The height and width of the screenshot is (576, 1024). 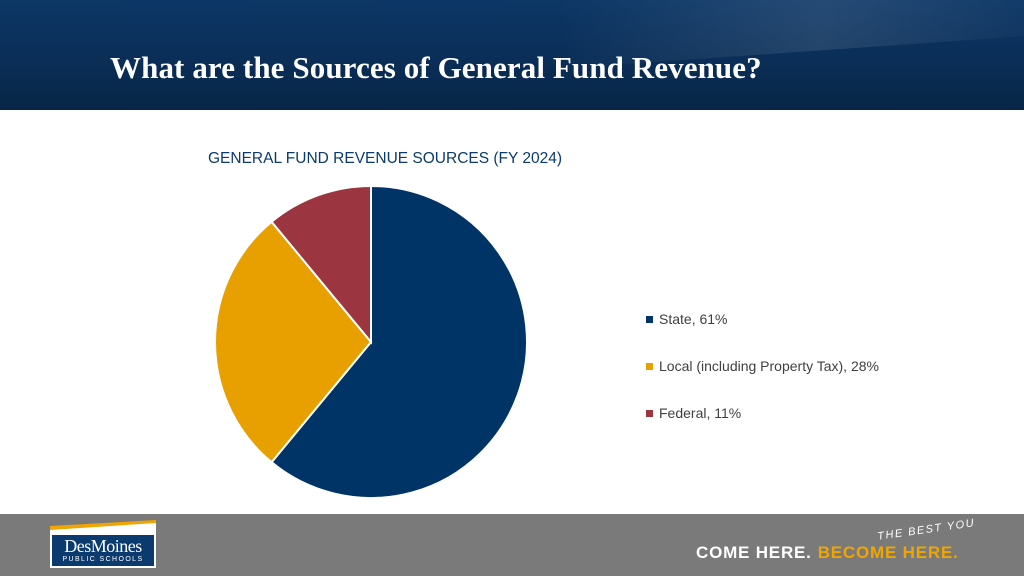 What do you see at coordinates (888, 552) in the screenshot?
I see `tagline-become-here: BECOME HERE.` at bounding box center [888, 552].